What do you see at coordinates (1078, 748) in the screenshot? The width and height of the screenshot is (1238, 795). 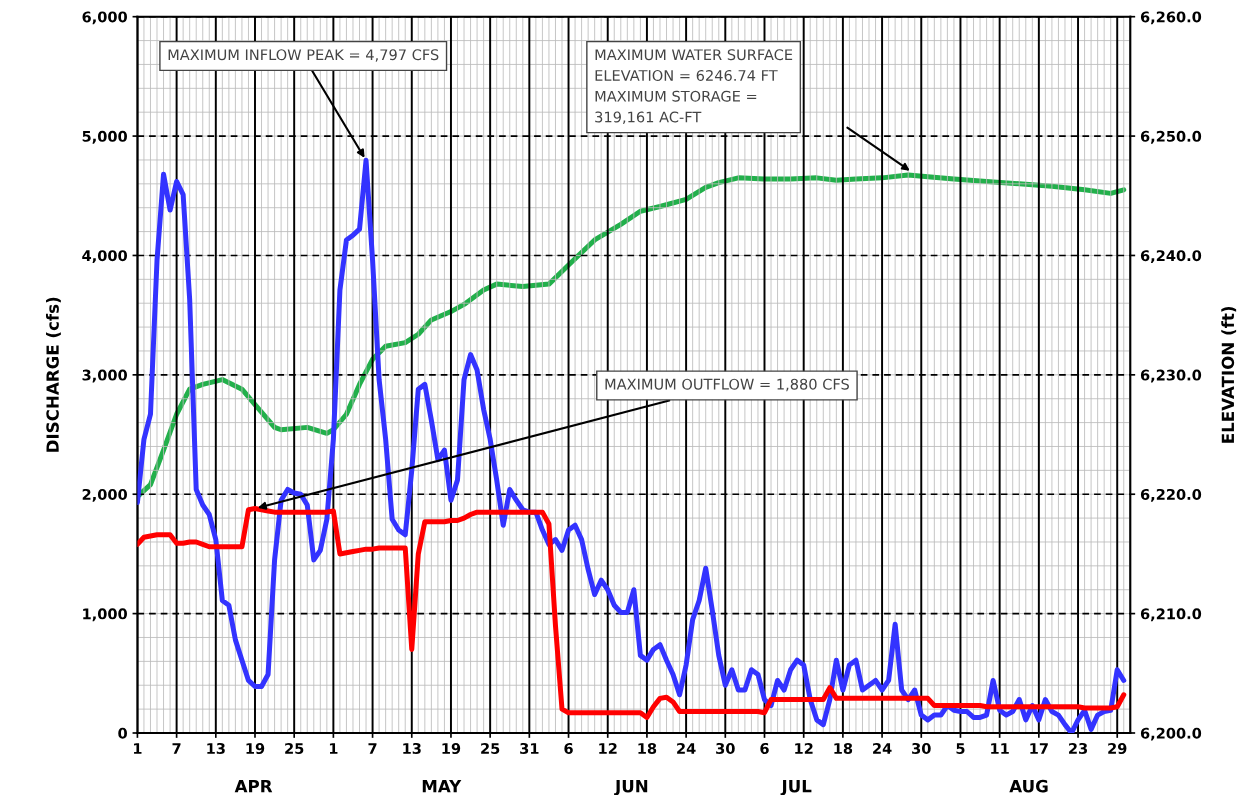 I see `x-tick-label: 23` at bounding box center [1078, 748].